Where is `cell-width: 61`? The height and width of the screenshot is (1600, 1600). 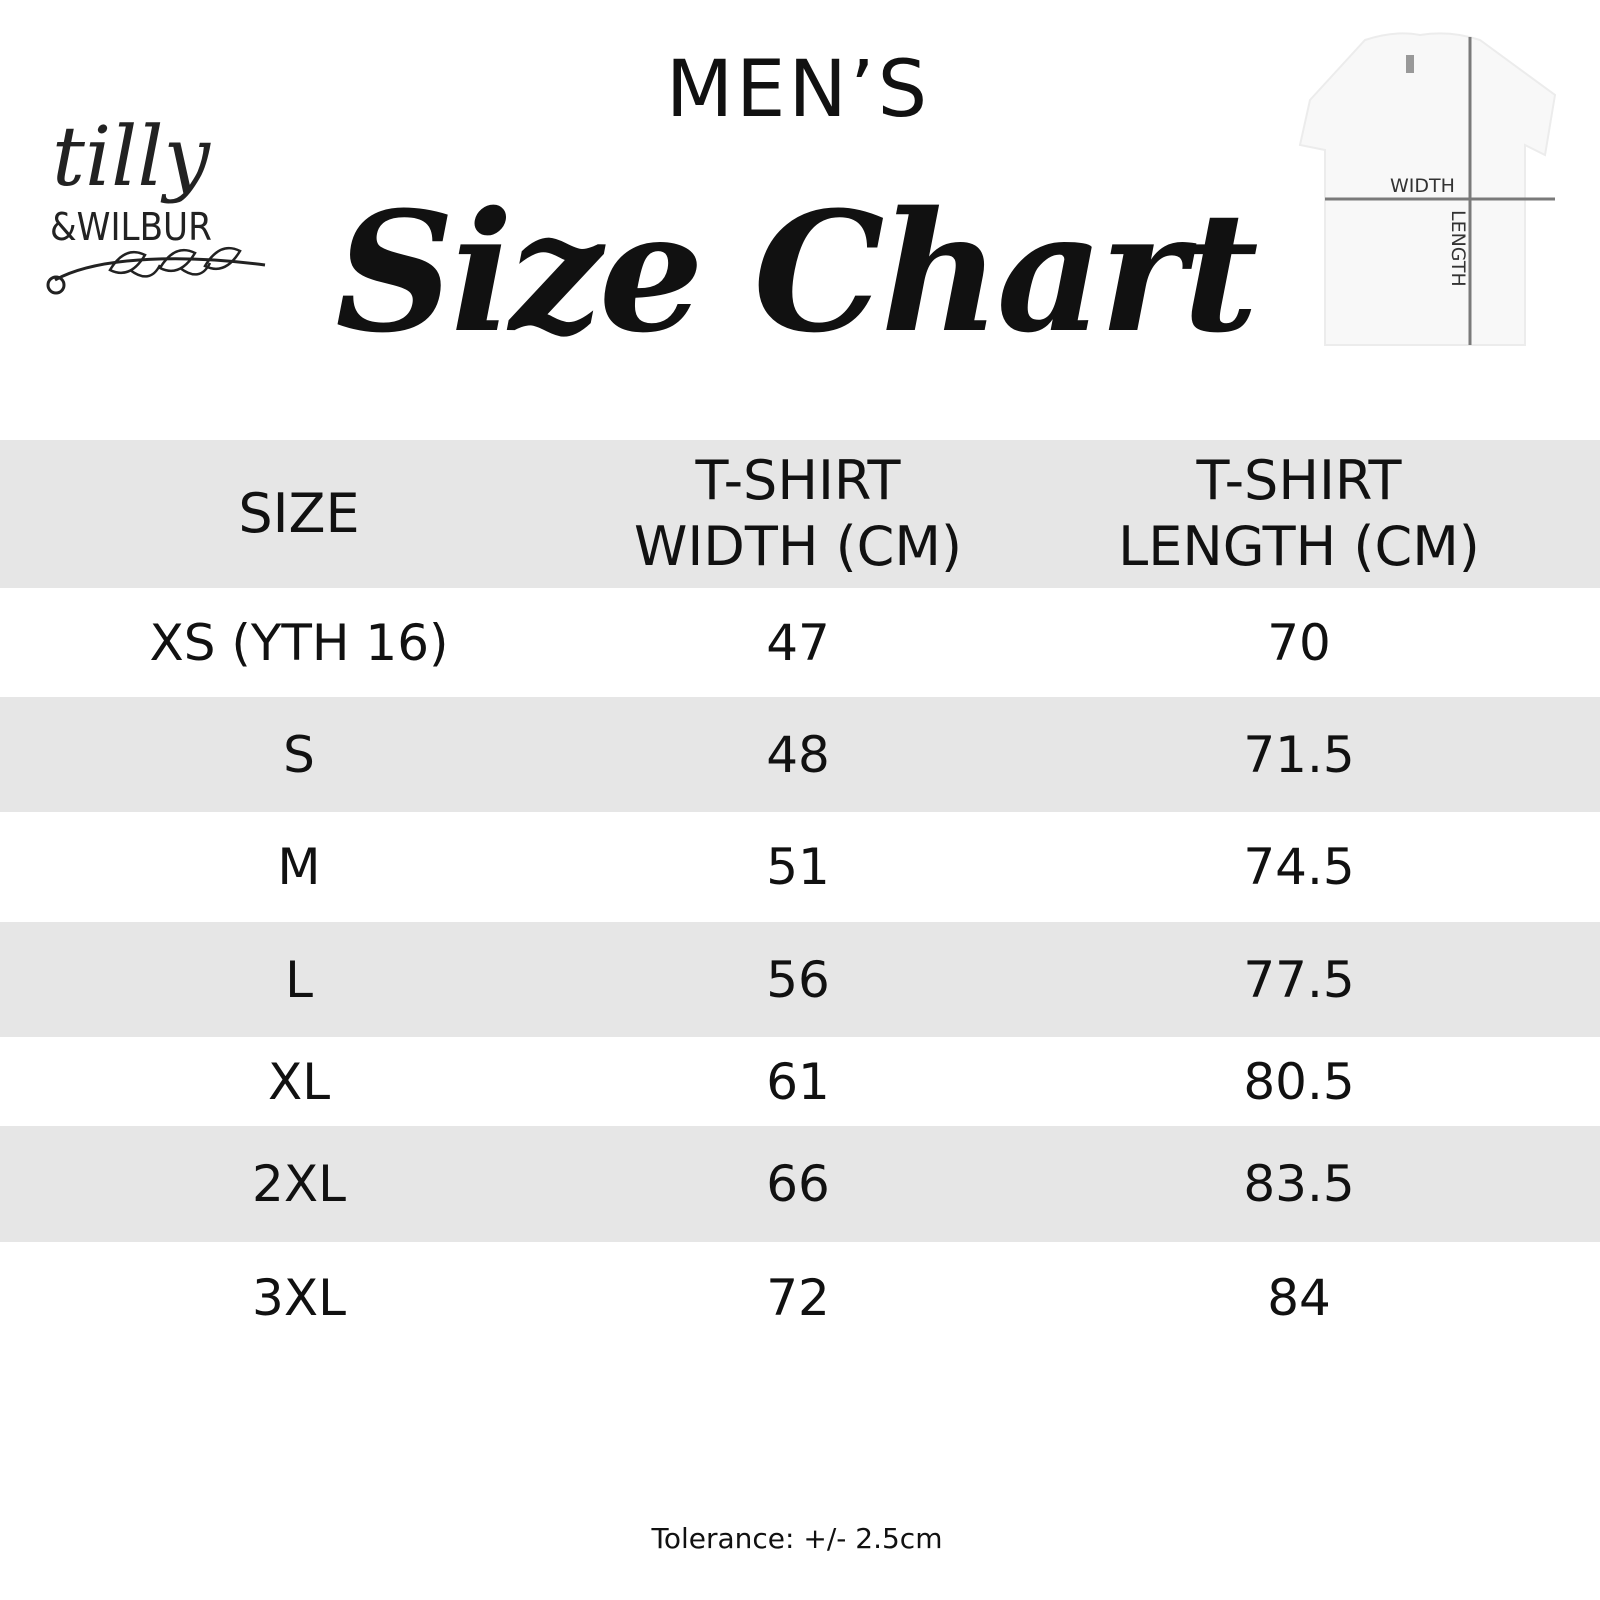
cell-width: 61 is located at coordinates (798, 1081).